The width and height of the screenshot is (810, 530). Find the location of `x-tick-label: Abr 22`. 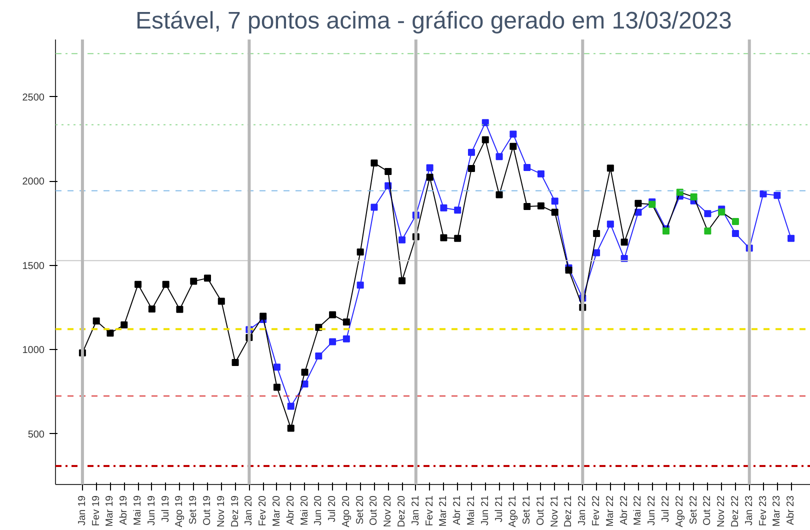

x-tick-label: Abr 22 is located at coordinates (624, 510).